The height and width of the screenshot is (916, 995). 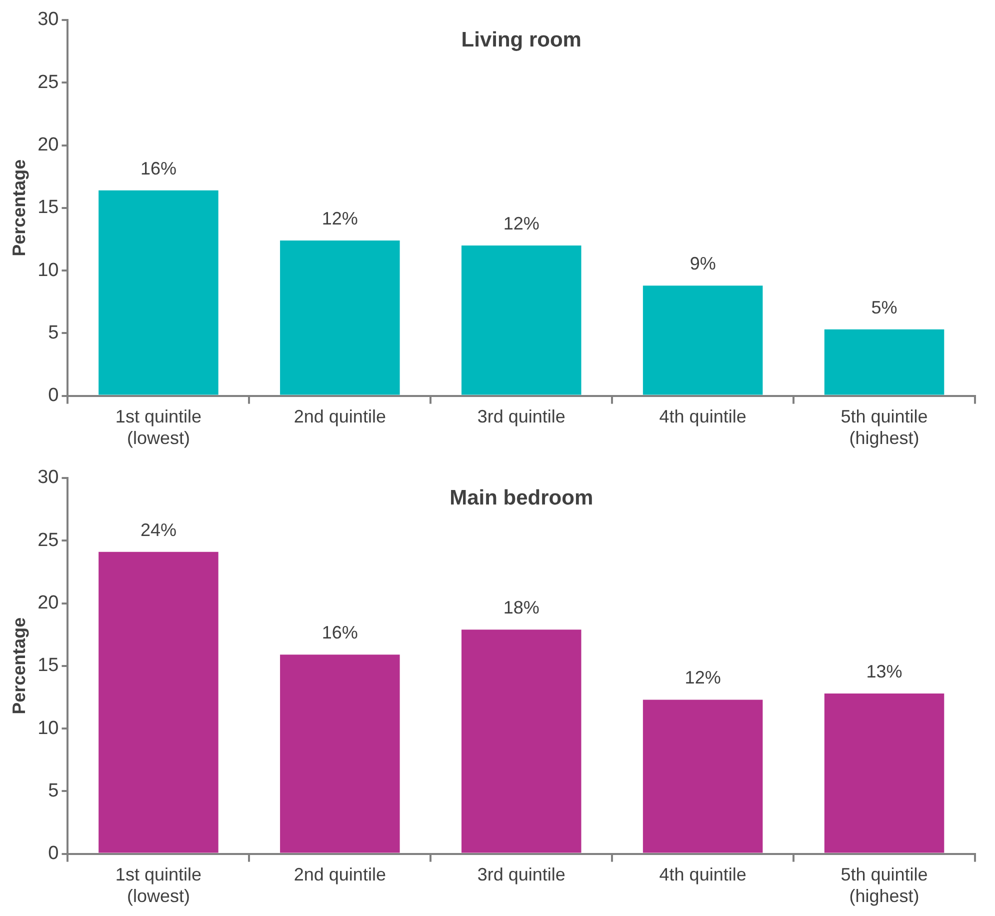 I want to click on chart-title: Main bedroom, so click(x=522, y=498).